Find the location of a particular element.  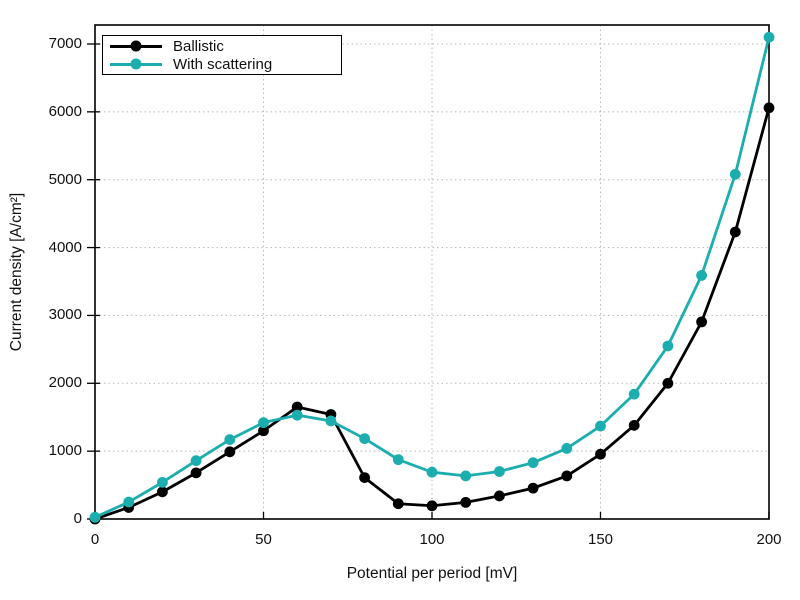

legend: Ballistic With scattering is located at coordinates (222, 55).